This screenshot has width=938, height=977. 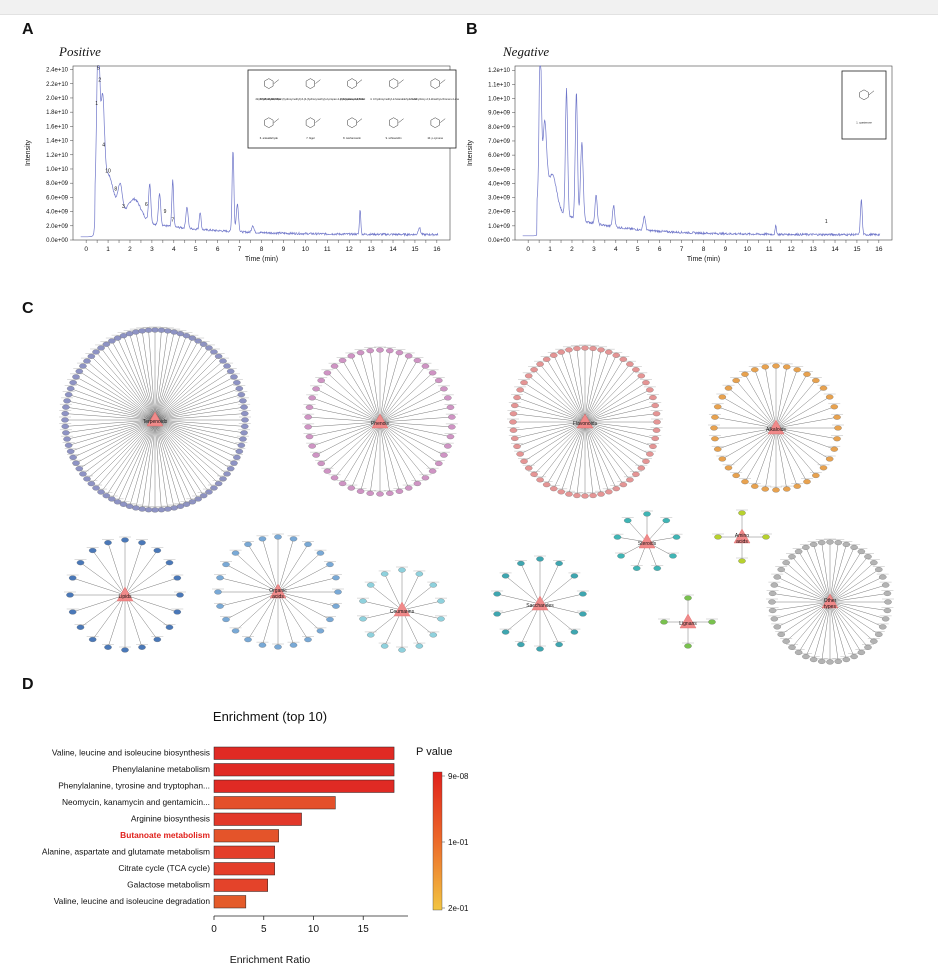 What do you see at coordinates (704, 249) in the screenshot?
I see `x-tick-label: 8` at bounding box center [704, 249].